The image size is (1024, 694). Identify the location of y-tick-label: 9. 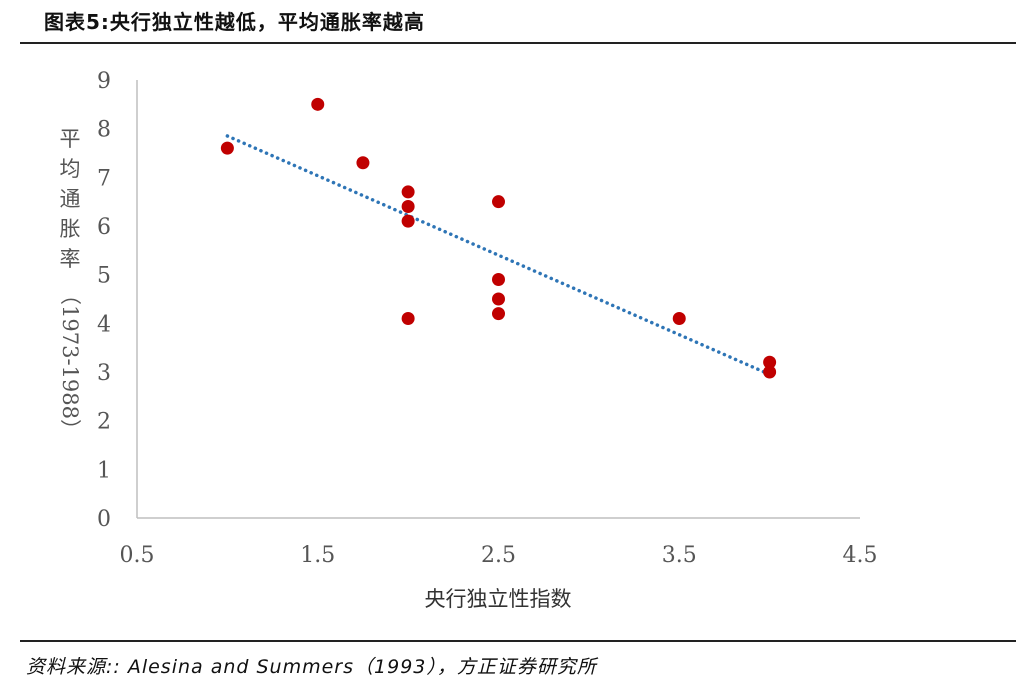
(104, 81).